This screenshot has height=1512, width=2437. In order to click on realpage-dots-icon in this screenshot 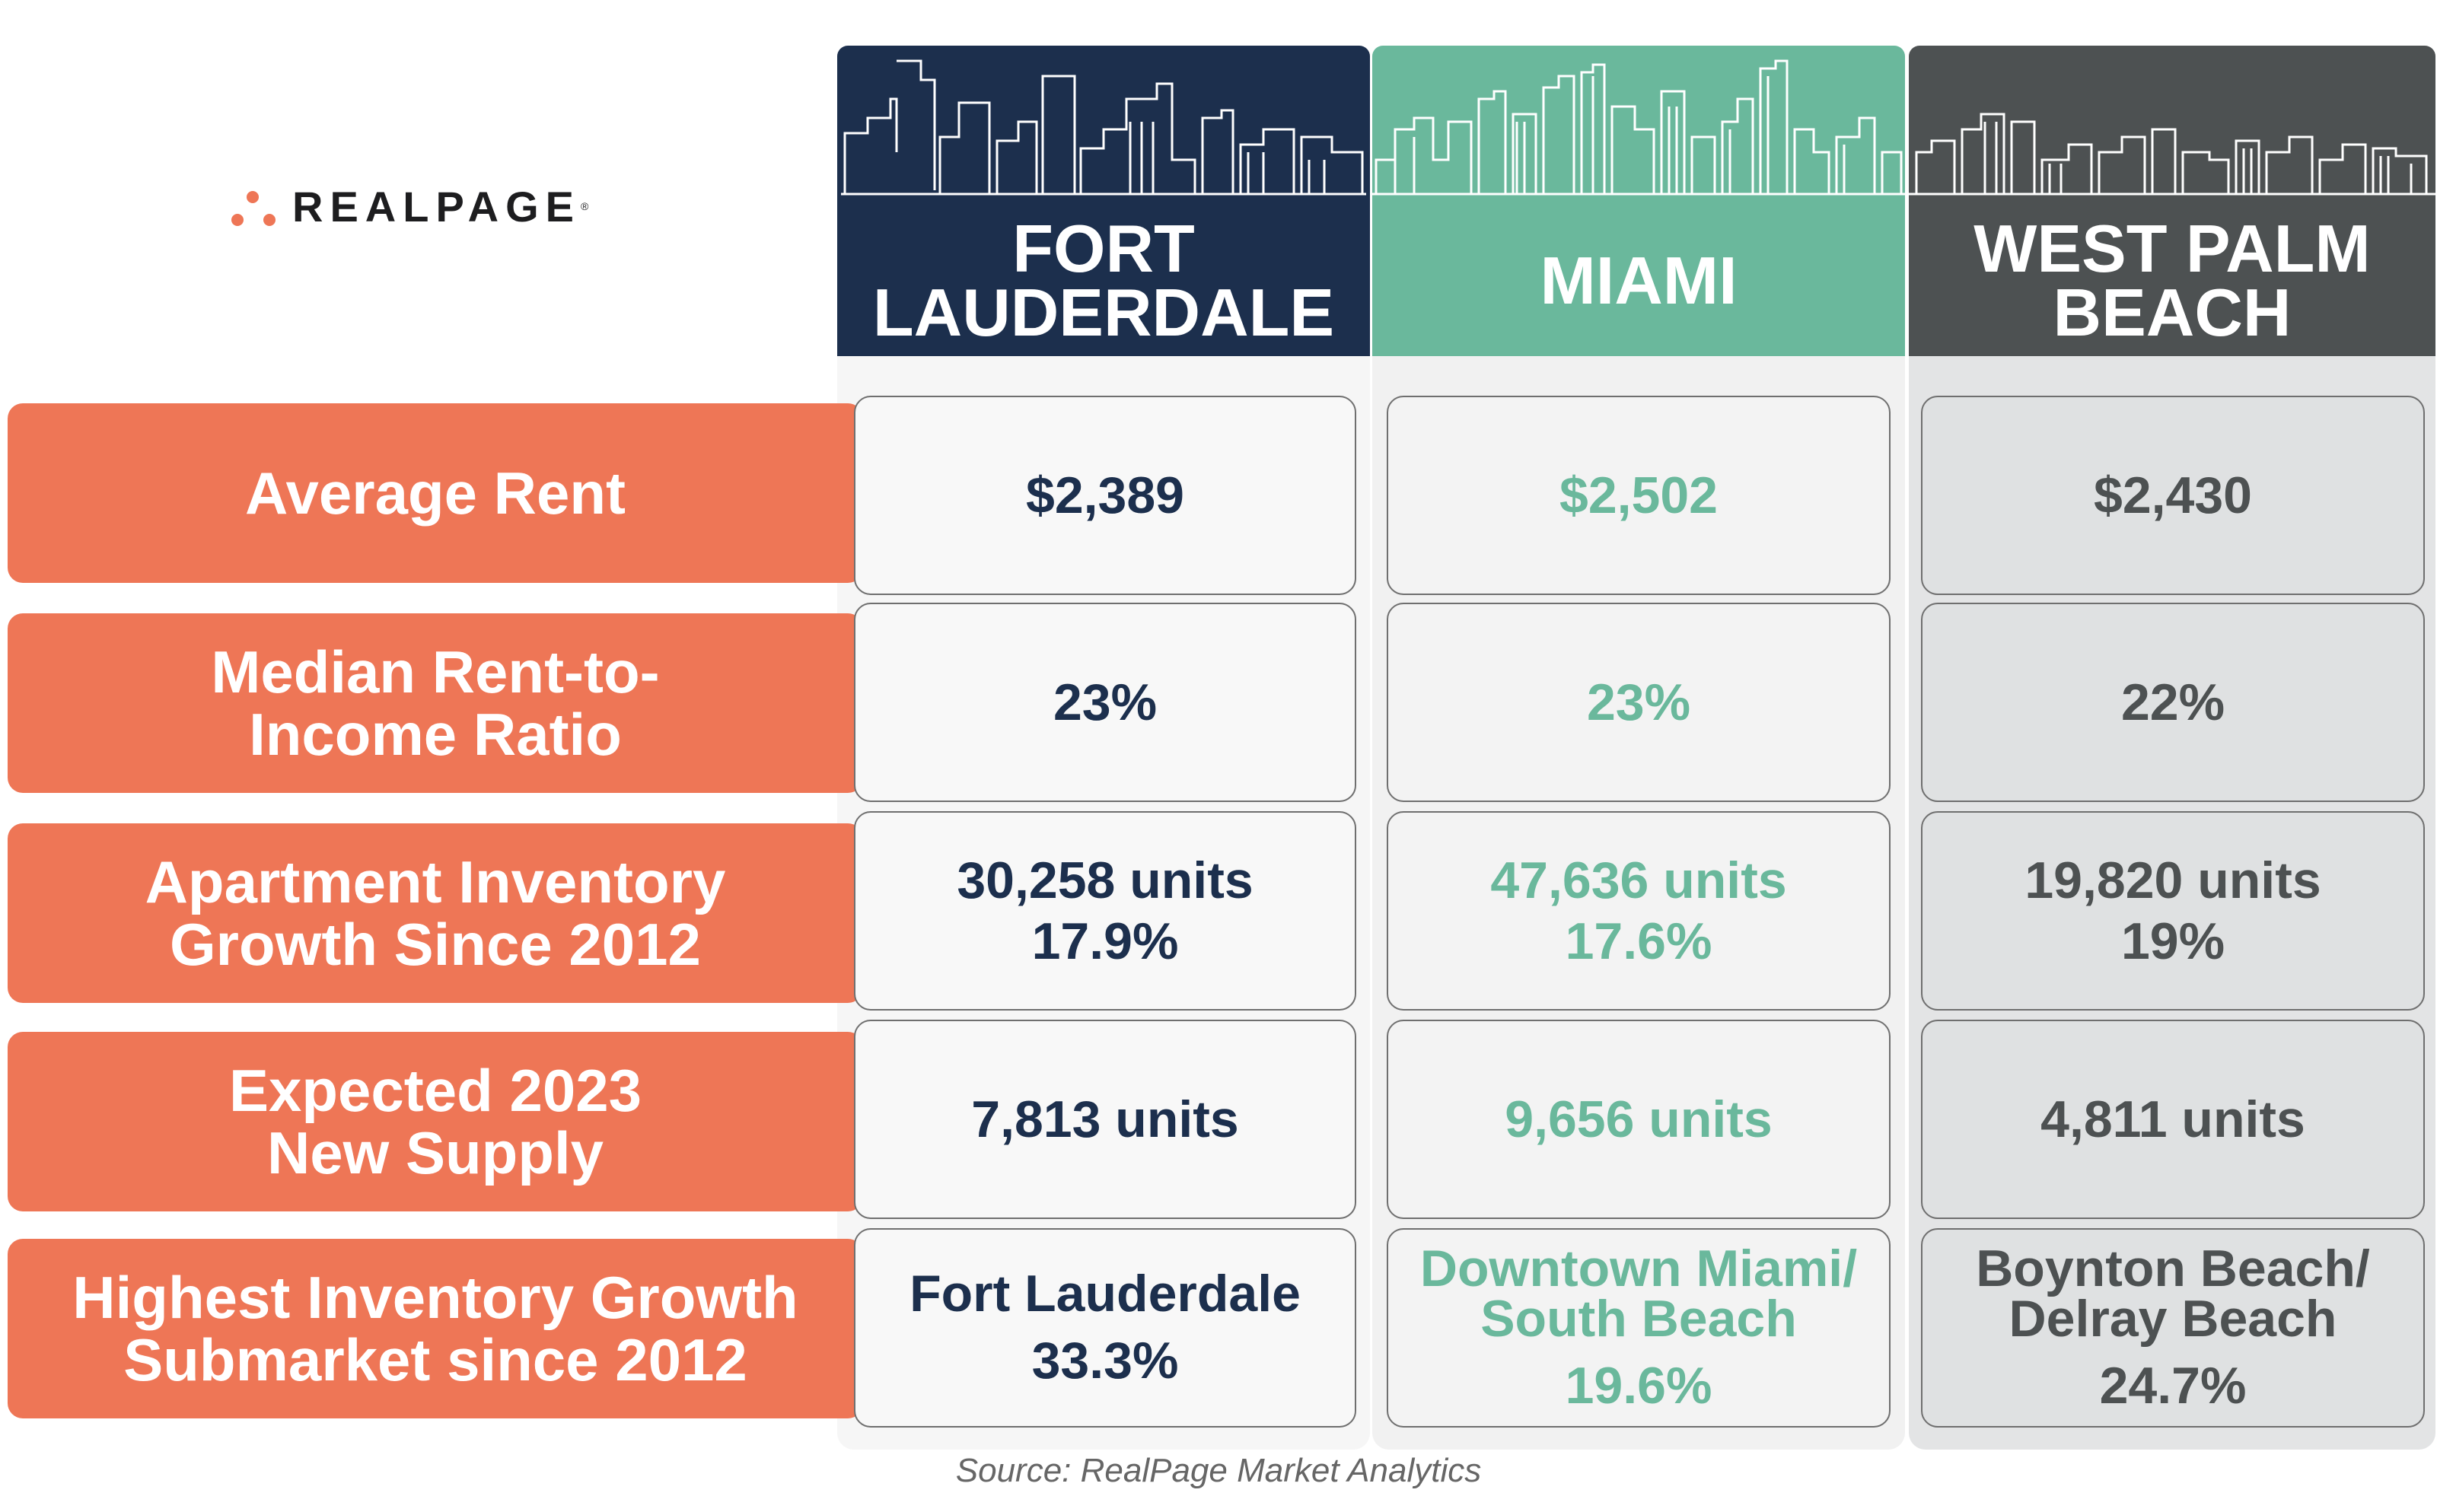, I will do `click(255, 206)`.